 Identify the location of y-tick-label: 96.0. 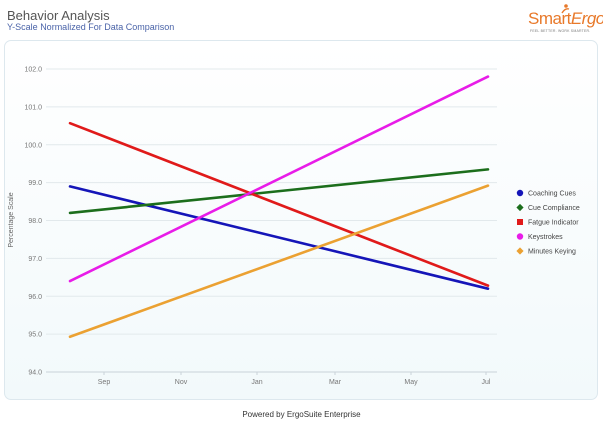
(35, 297).